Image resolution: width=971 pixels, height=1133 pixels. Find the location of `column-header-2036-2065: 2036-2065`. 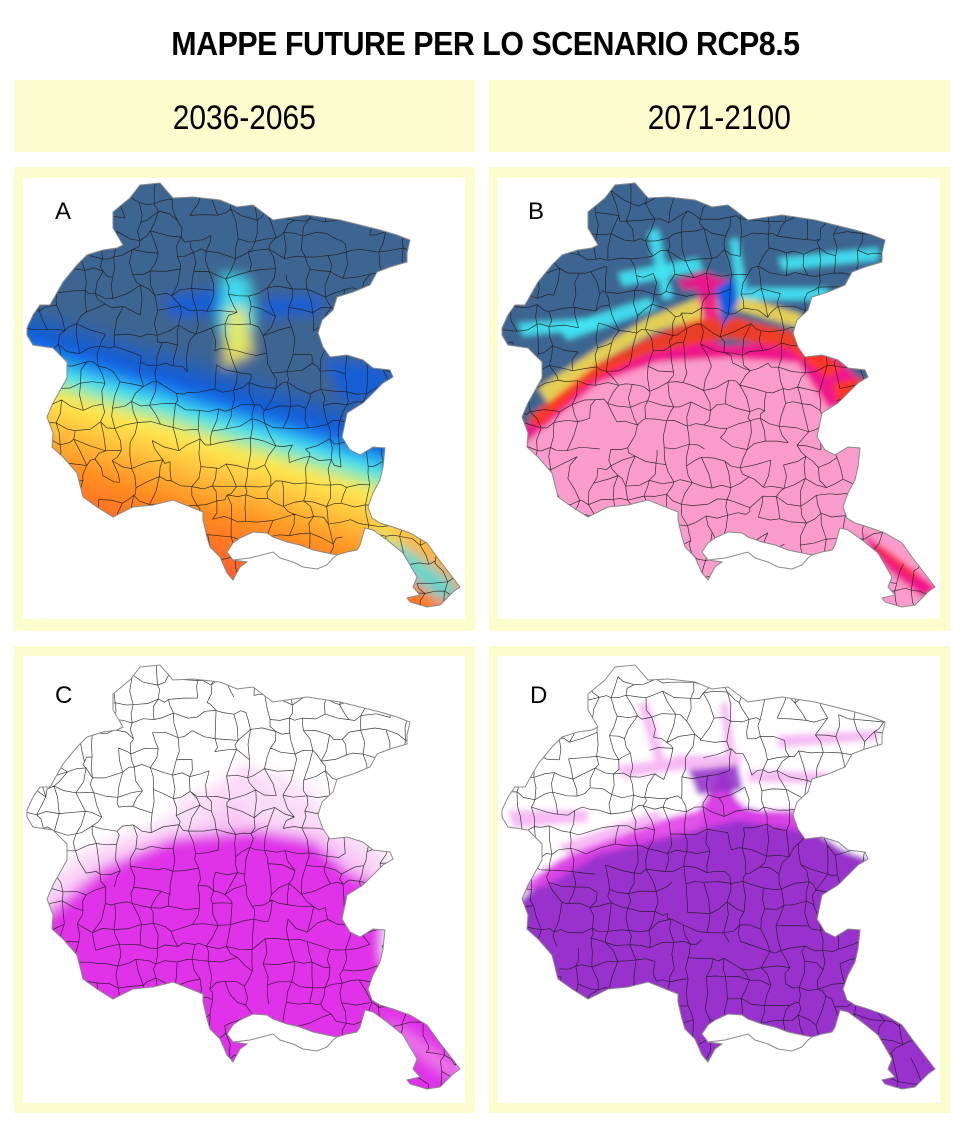

column-header-2036-2065: 2036-2065 is located at coordinates (244, 116).